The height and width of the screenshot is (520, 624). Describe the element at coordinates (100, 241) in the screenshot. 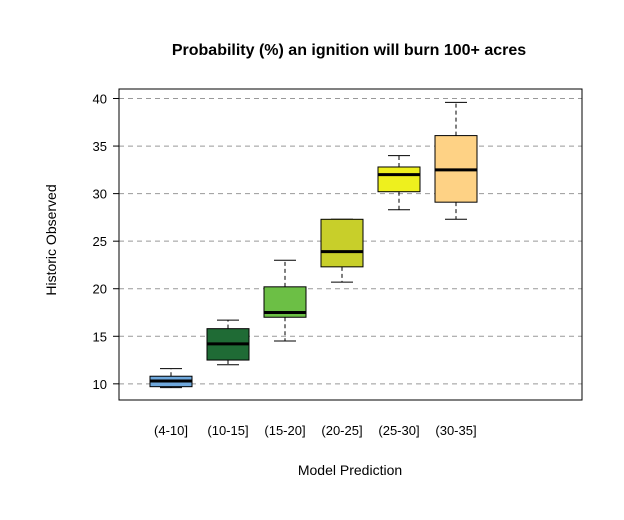

I see `y-tick-label-25: 25` at that location.